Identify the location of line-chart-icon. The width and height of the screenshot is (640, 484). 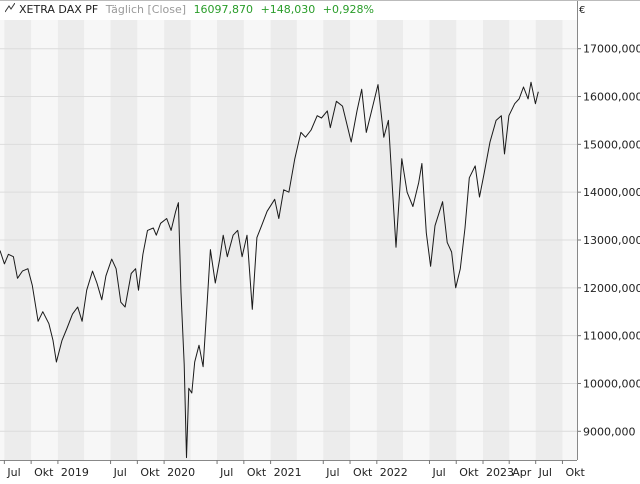
(10, 9).